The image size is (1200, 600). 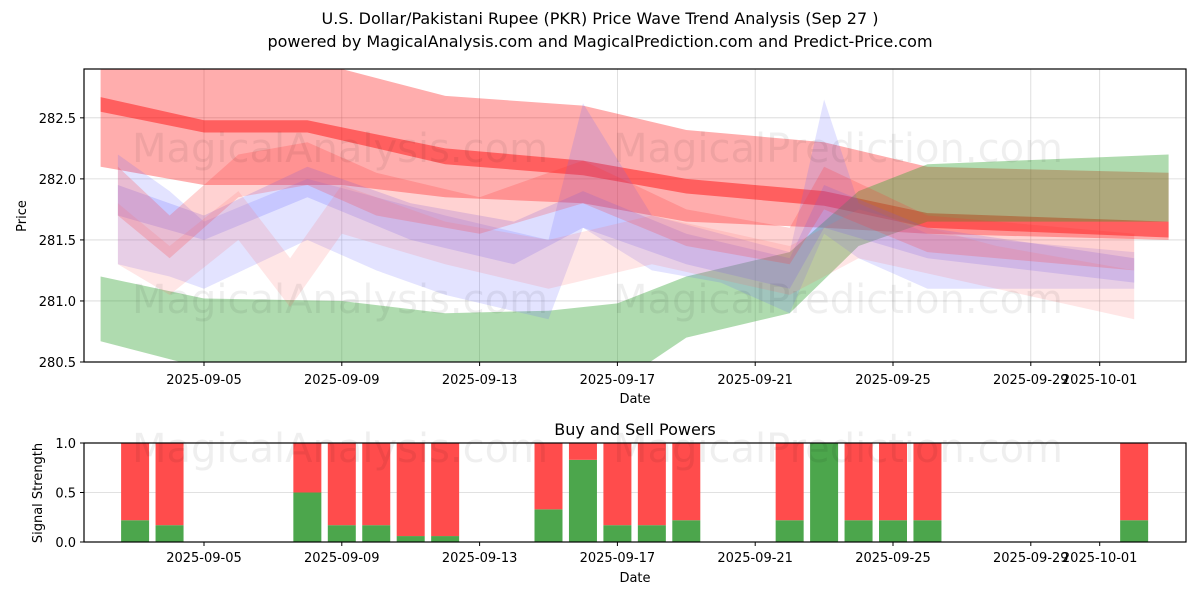 What do you see at coordinates (635, 492) in the screenshot?
I see `signal-bars` at bounding box center [635, 492].